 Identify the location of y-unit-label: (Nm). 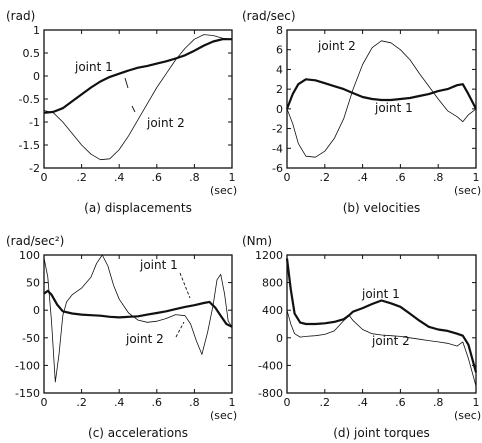
(257, 241).